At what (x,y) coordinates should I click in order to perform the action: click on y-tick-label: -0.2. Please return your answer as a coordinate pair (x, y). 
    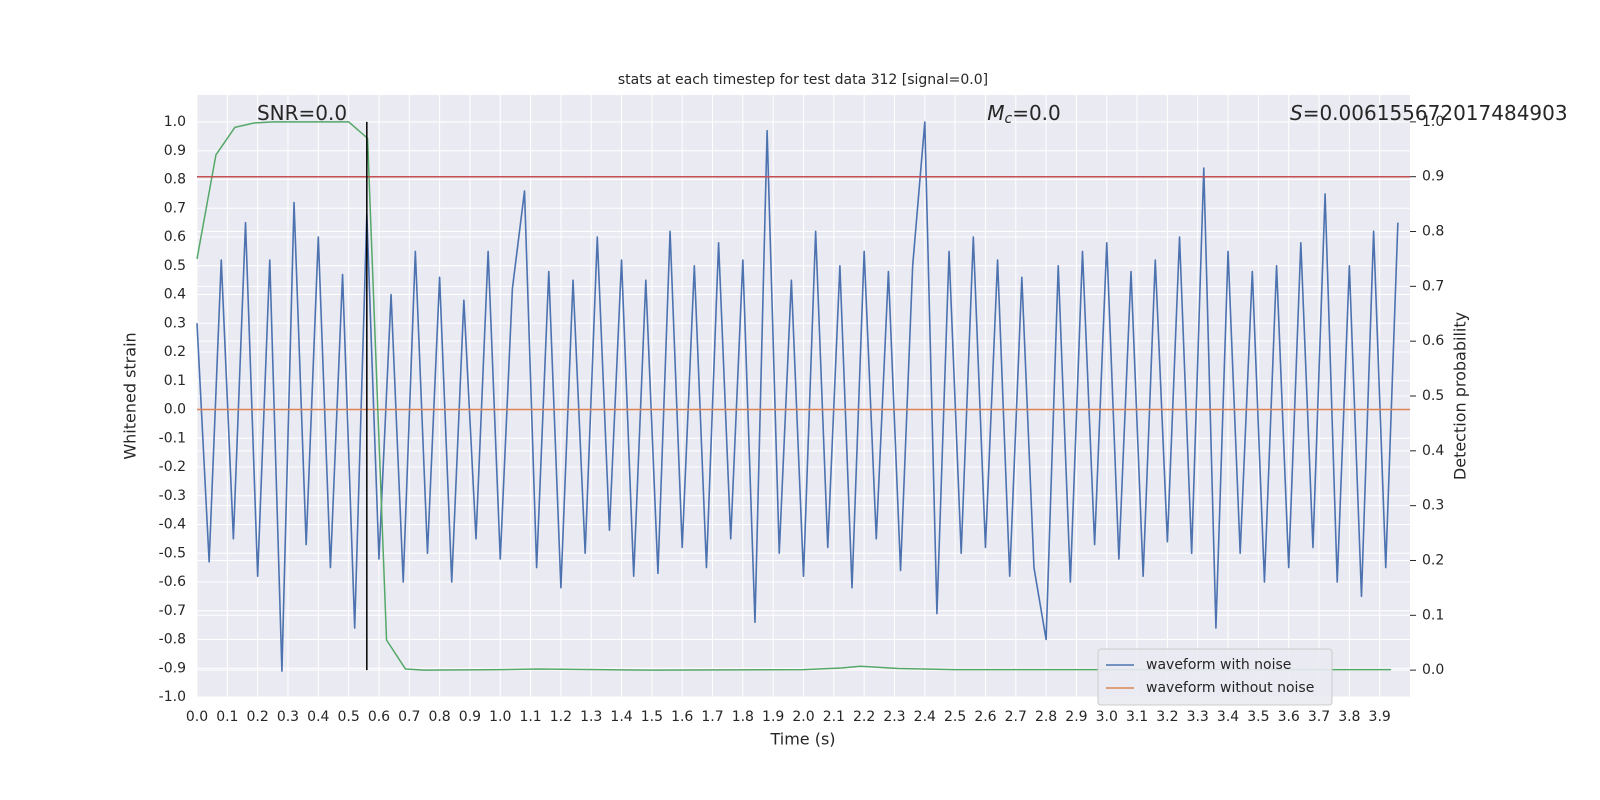
    Looking at the image, I should click on (172, 467).